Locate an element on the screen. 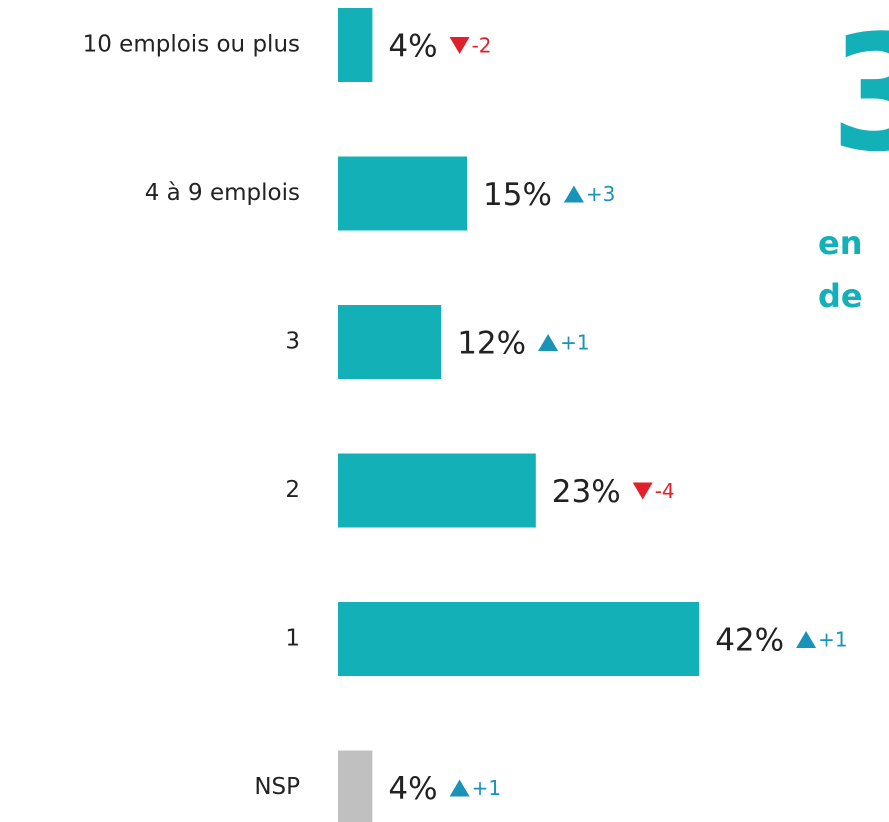 The height and width of the screenshot is (822, 889). category-label: 1 is located at coordinates (292, 639).